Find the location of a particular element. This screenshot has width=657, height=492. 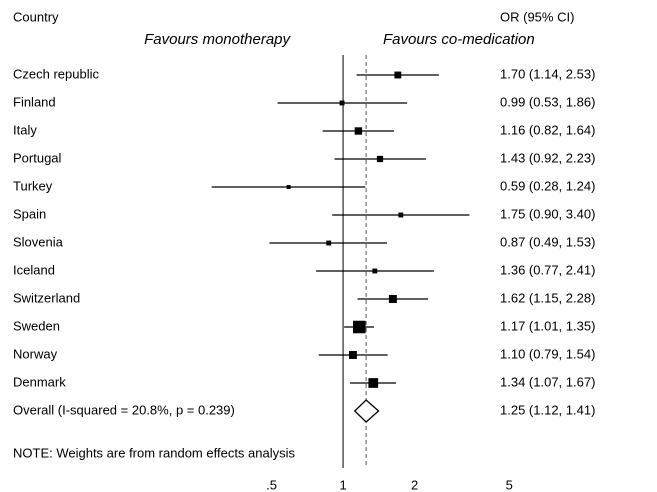

value-label: 0.59 (0.28, 1.24) is located at coordinates (547, 185).